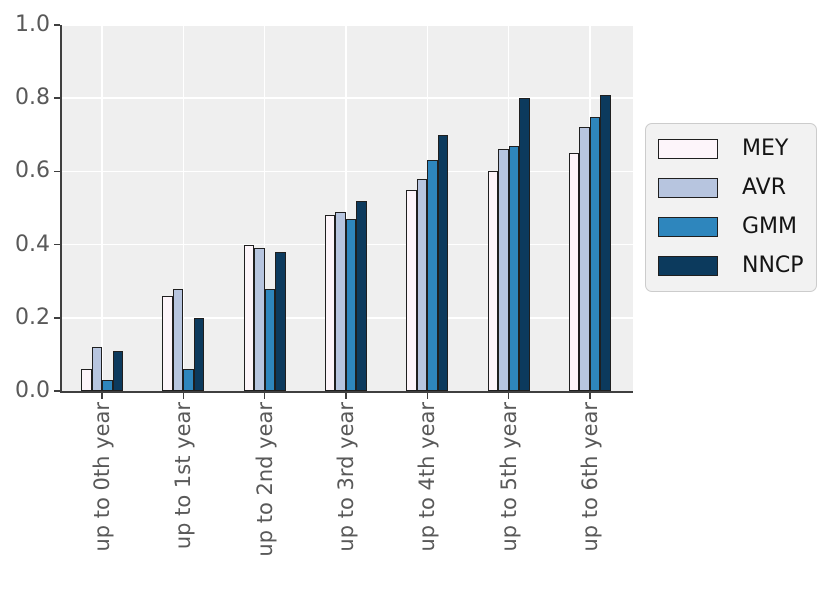 The height and width of the screenshot is (589, 830). I want to click on legend-row: AVR, so click(731, 188).